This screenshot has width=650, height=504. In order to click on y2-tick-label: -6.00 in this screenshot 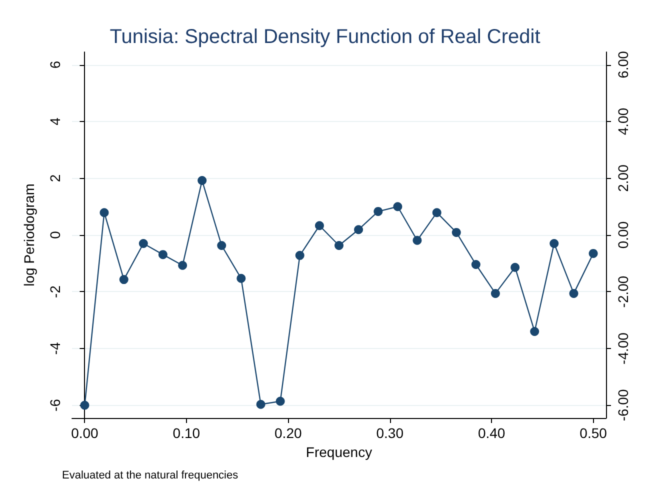, I will do `click(623, 405)`.